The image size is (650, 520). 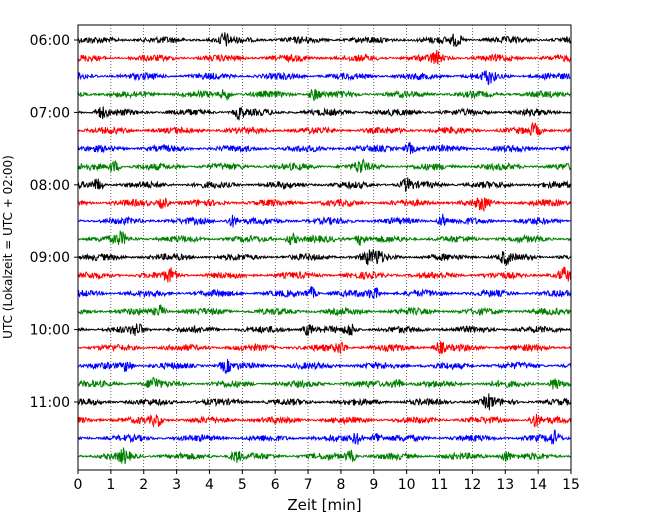 I want to click on x-tick-label-8: 8, so click(x=340, y=485).